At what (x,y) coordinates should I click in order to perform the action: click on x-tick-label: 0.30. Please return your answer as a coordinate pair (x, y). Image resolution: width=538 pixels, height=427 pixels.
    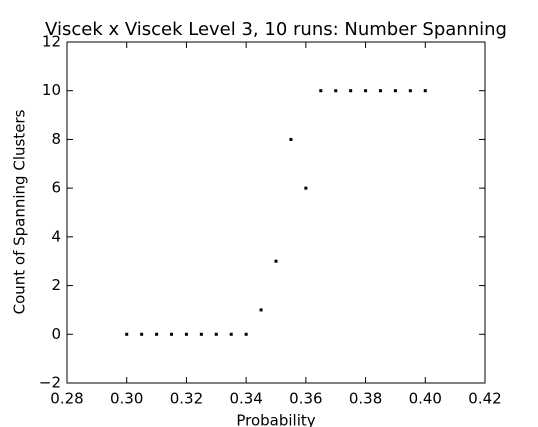
    Looking at the image, I should click on (126, 399).